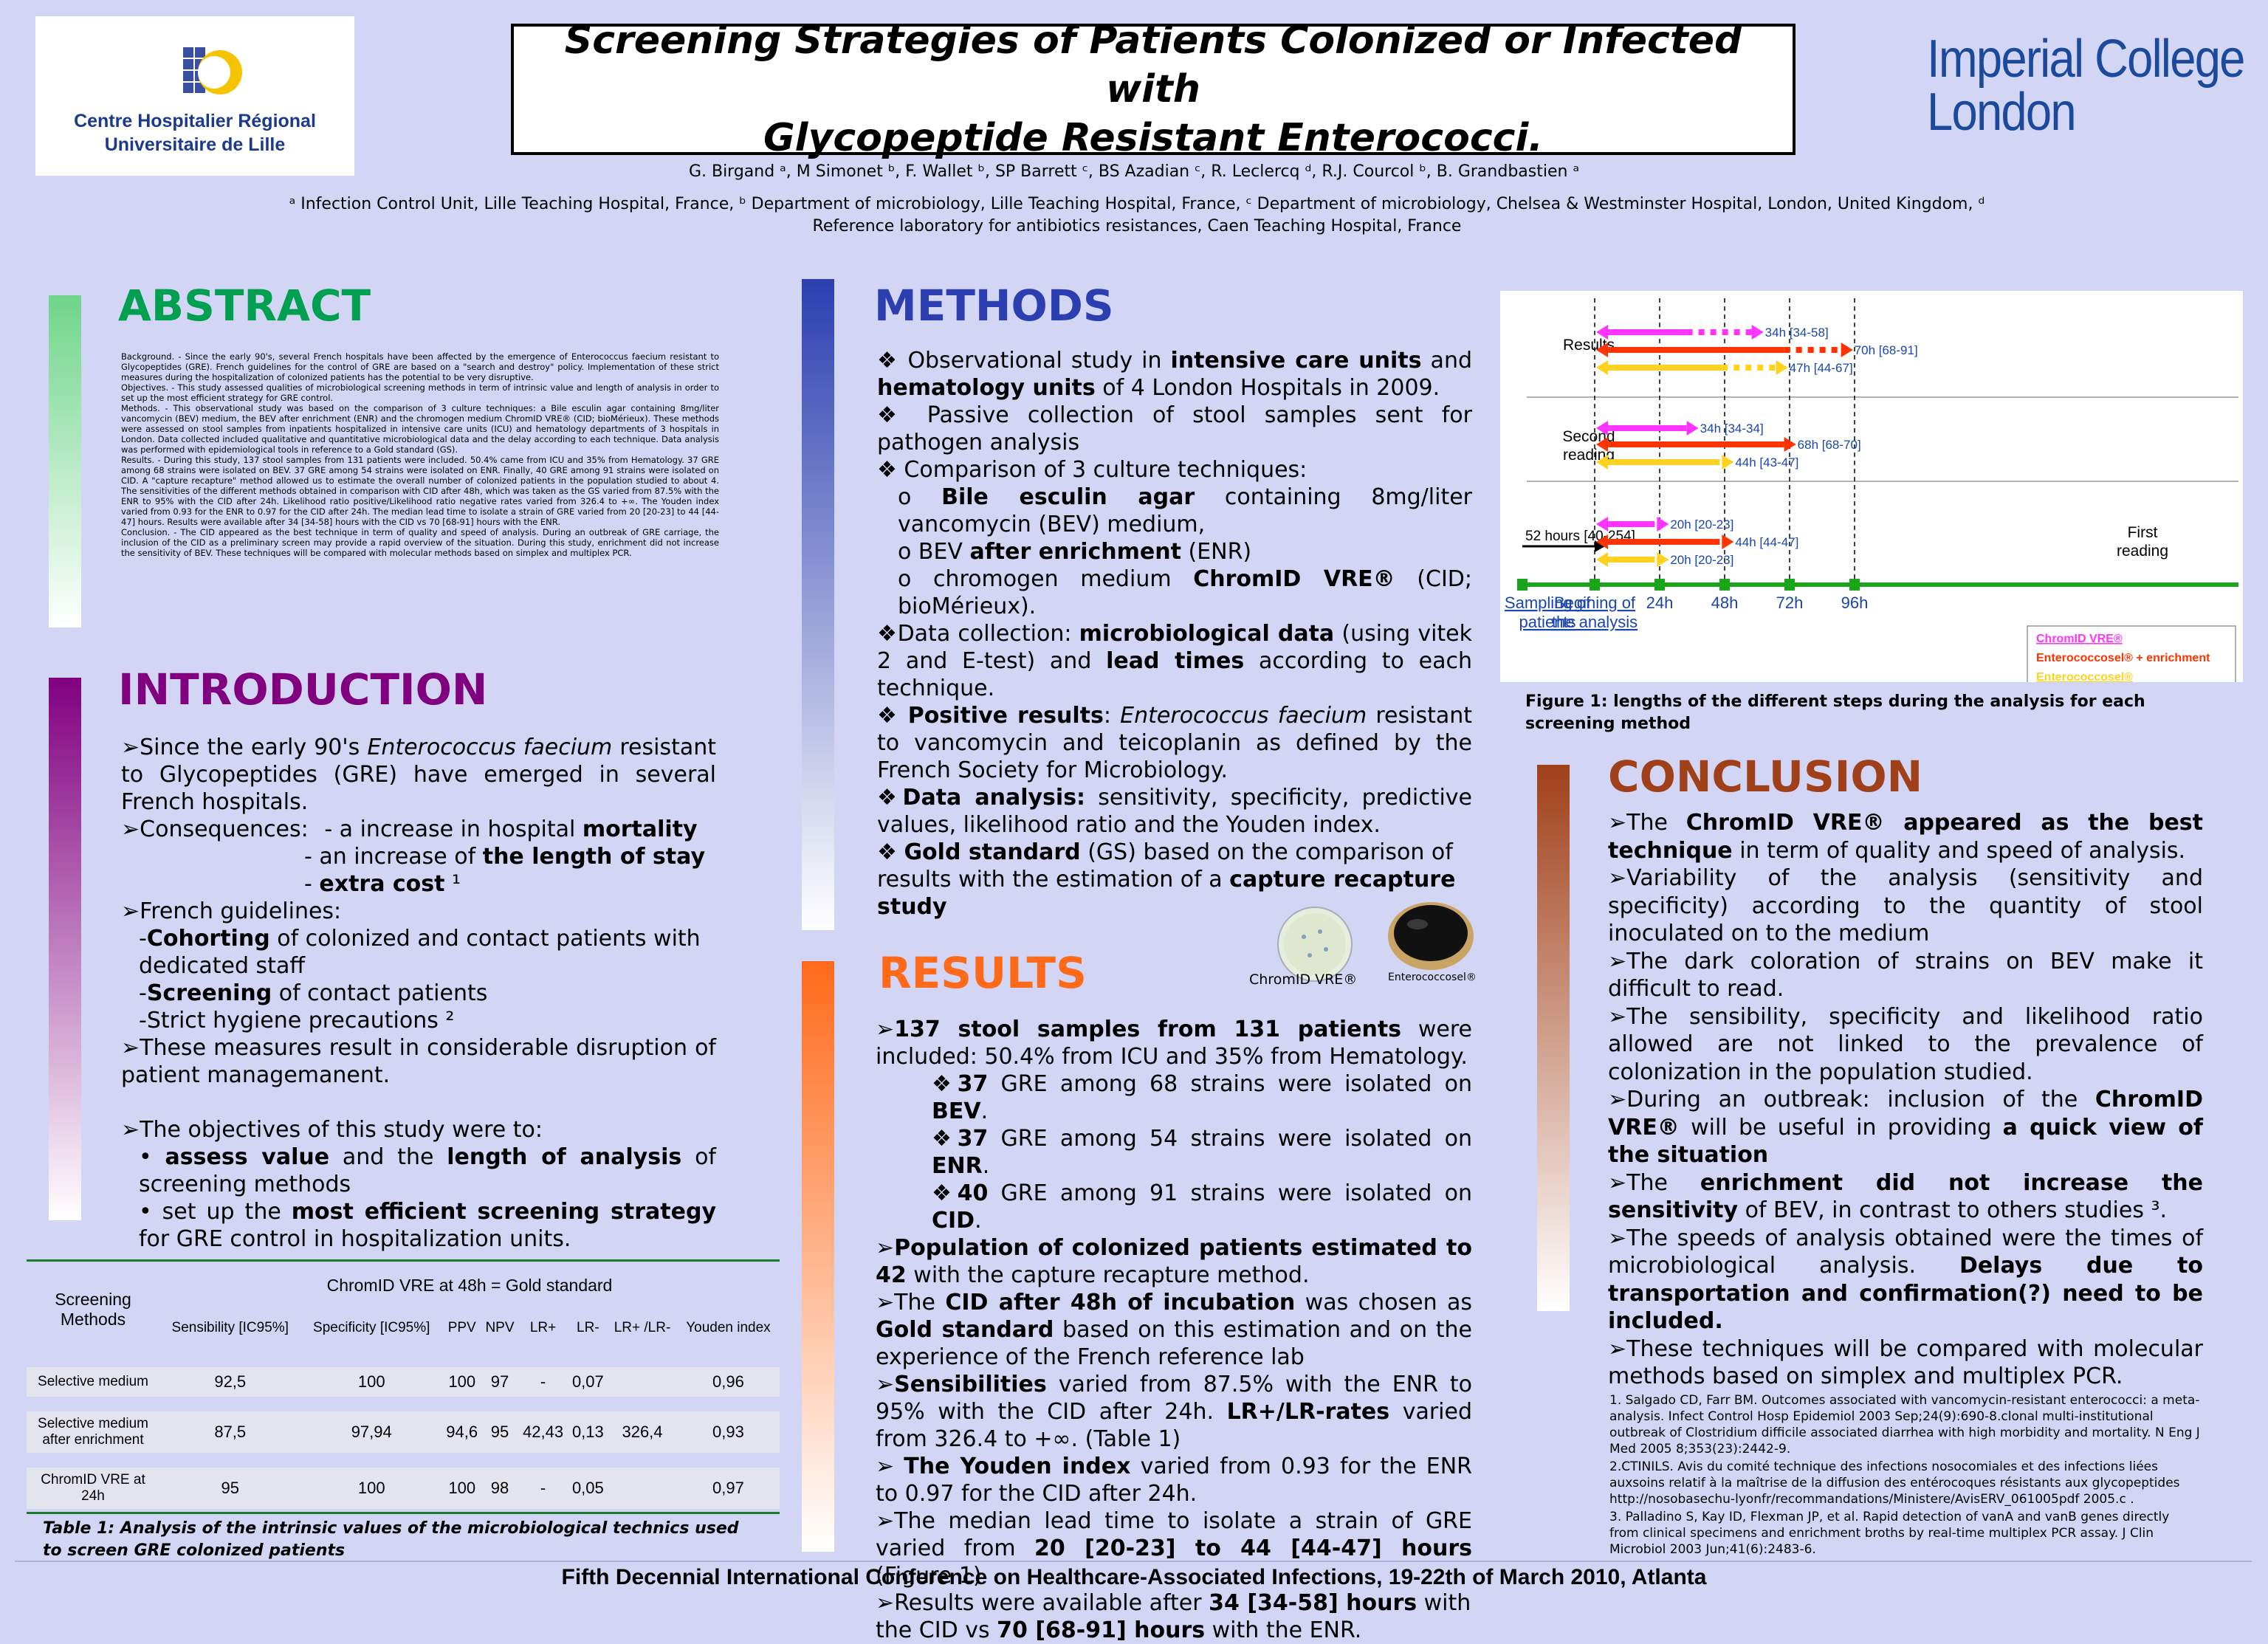 The image size is (2268, 1644). I want to click on results-title: RESULTS, so click(983, 973).